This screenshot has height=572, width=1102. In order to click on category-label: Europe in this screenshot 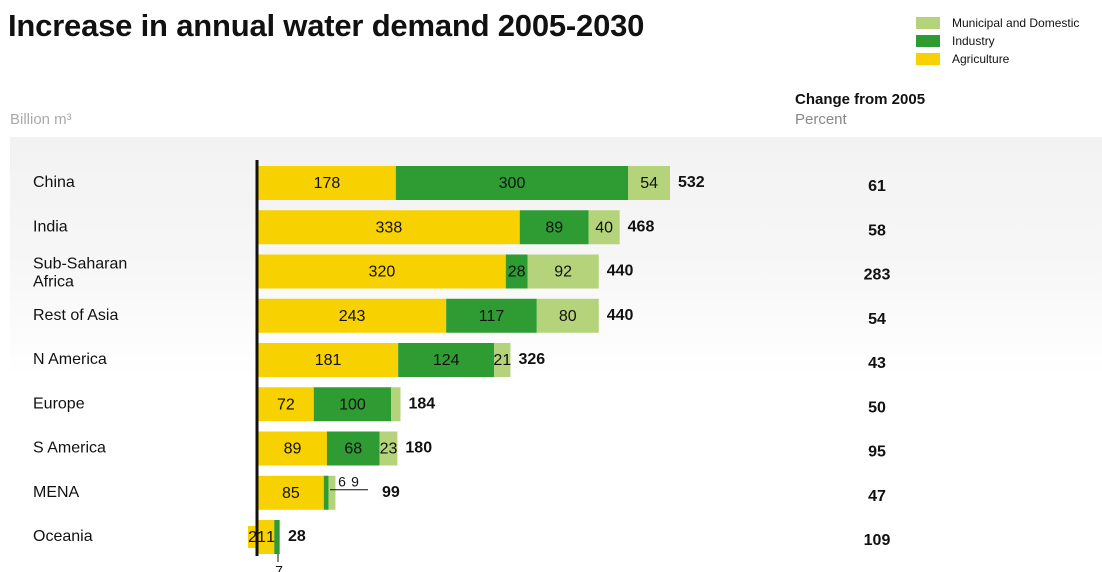, I will do `click(59, 403)`.